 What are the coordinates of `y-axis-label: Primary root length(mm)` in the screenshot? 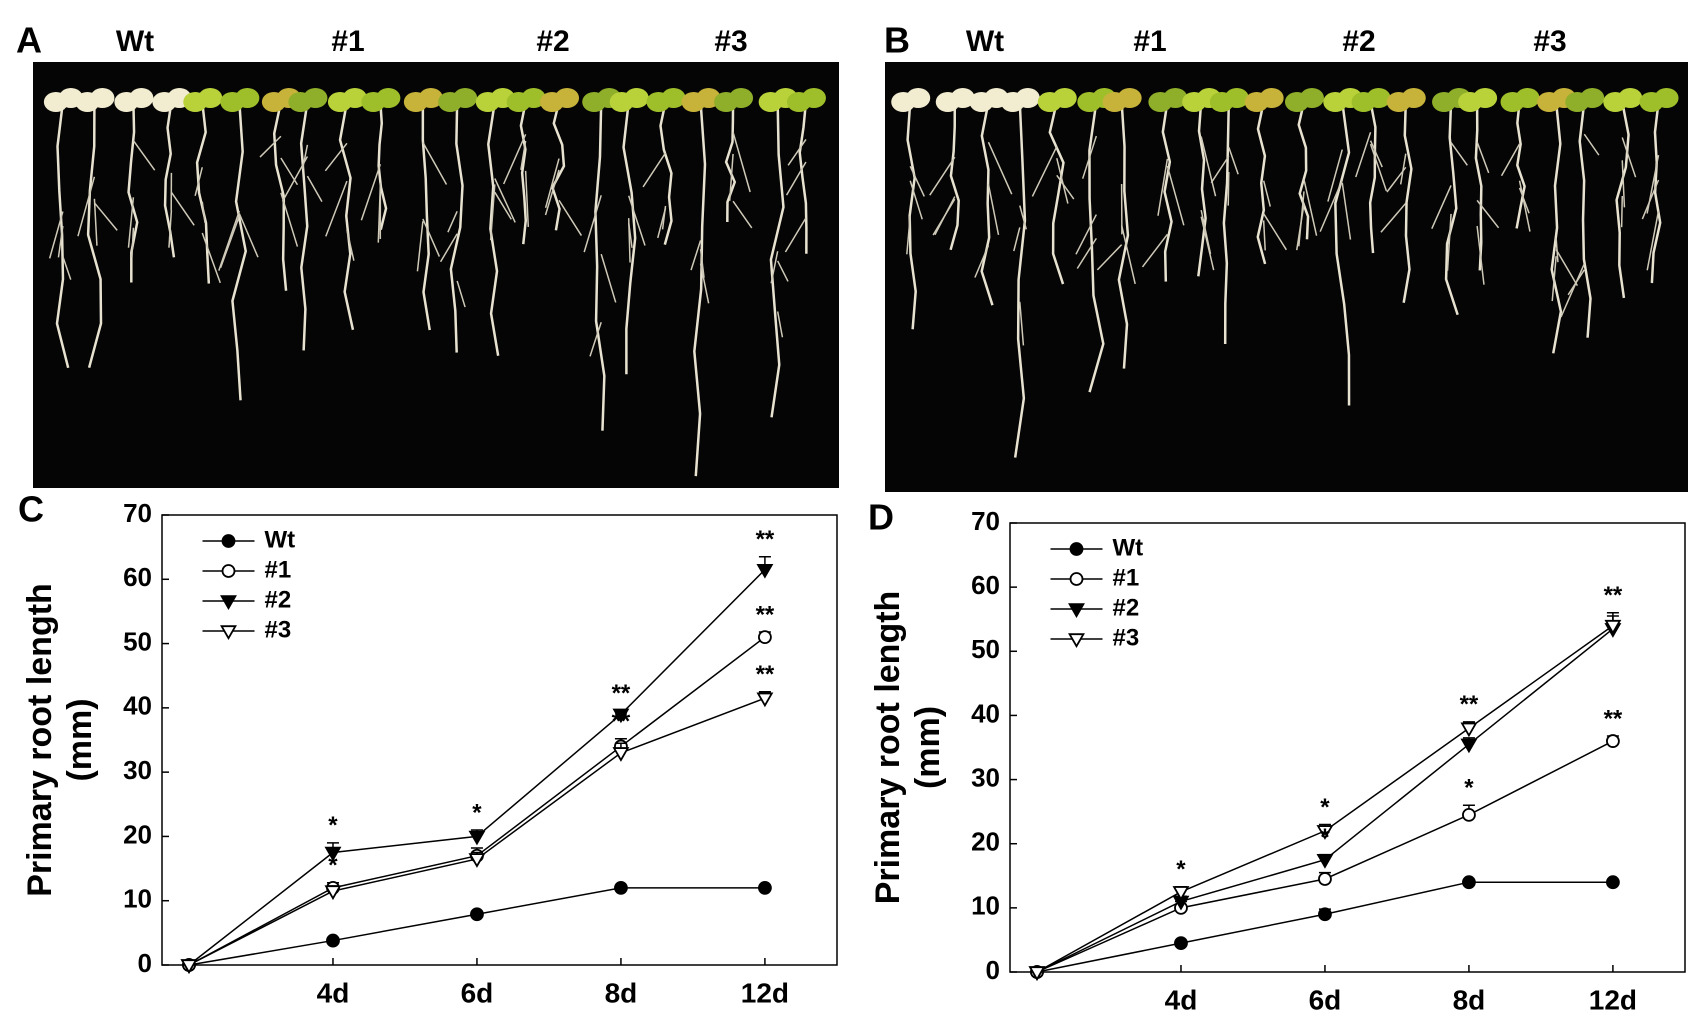 It's located at (60, 740).